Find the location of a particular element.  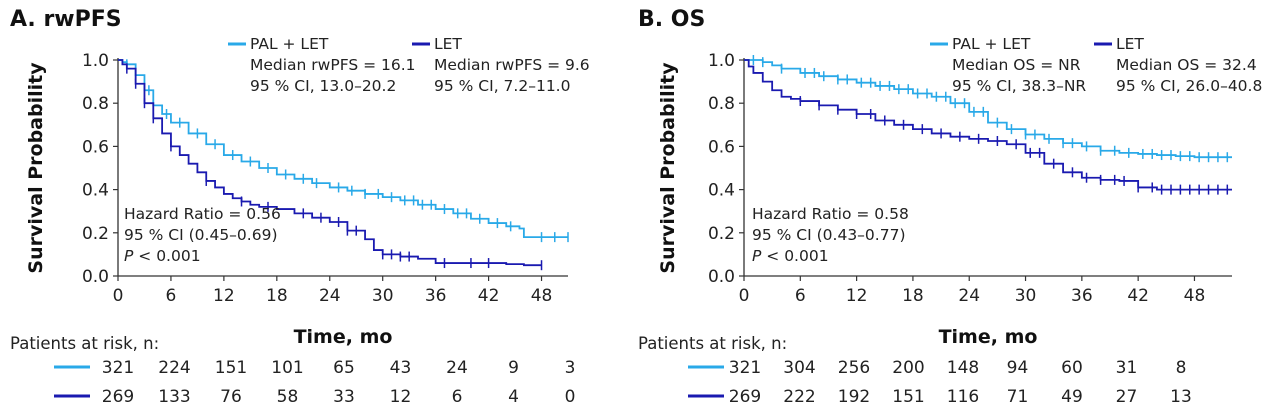

risk-table-cell: 133 is located at coordinates (174, 397).